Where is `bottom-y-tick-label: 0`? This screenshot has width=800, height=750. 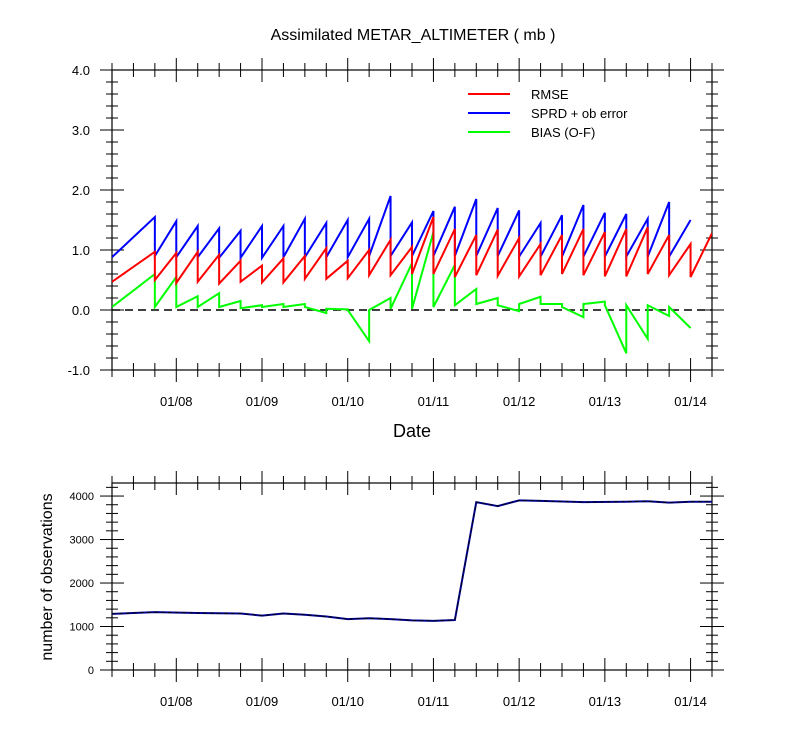
bottom-y-tick-label: 0 is located at coordinates (91, 671).